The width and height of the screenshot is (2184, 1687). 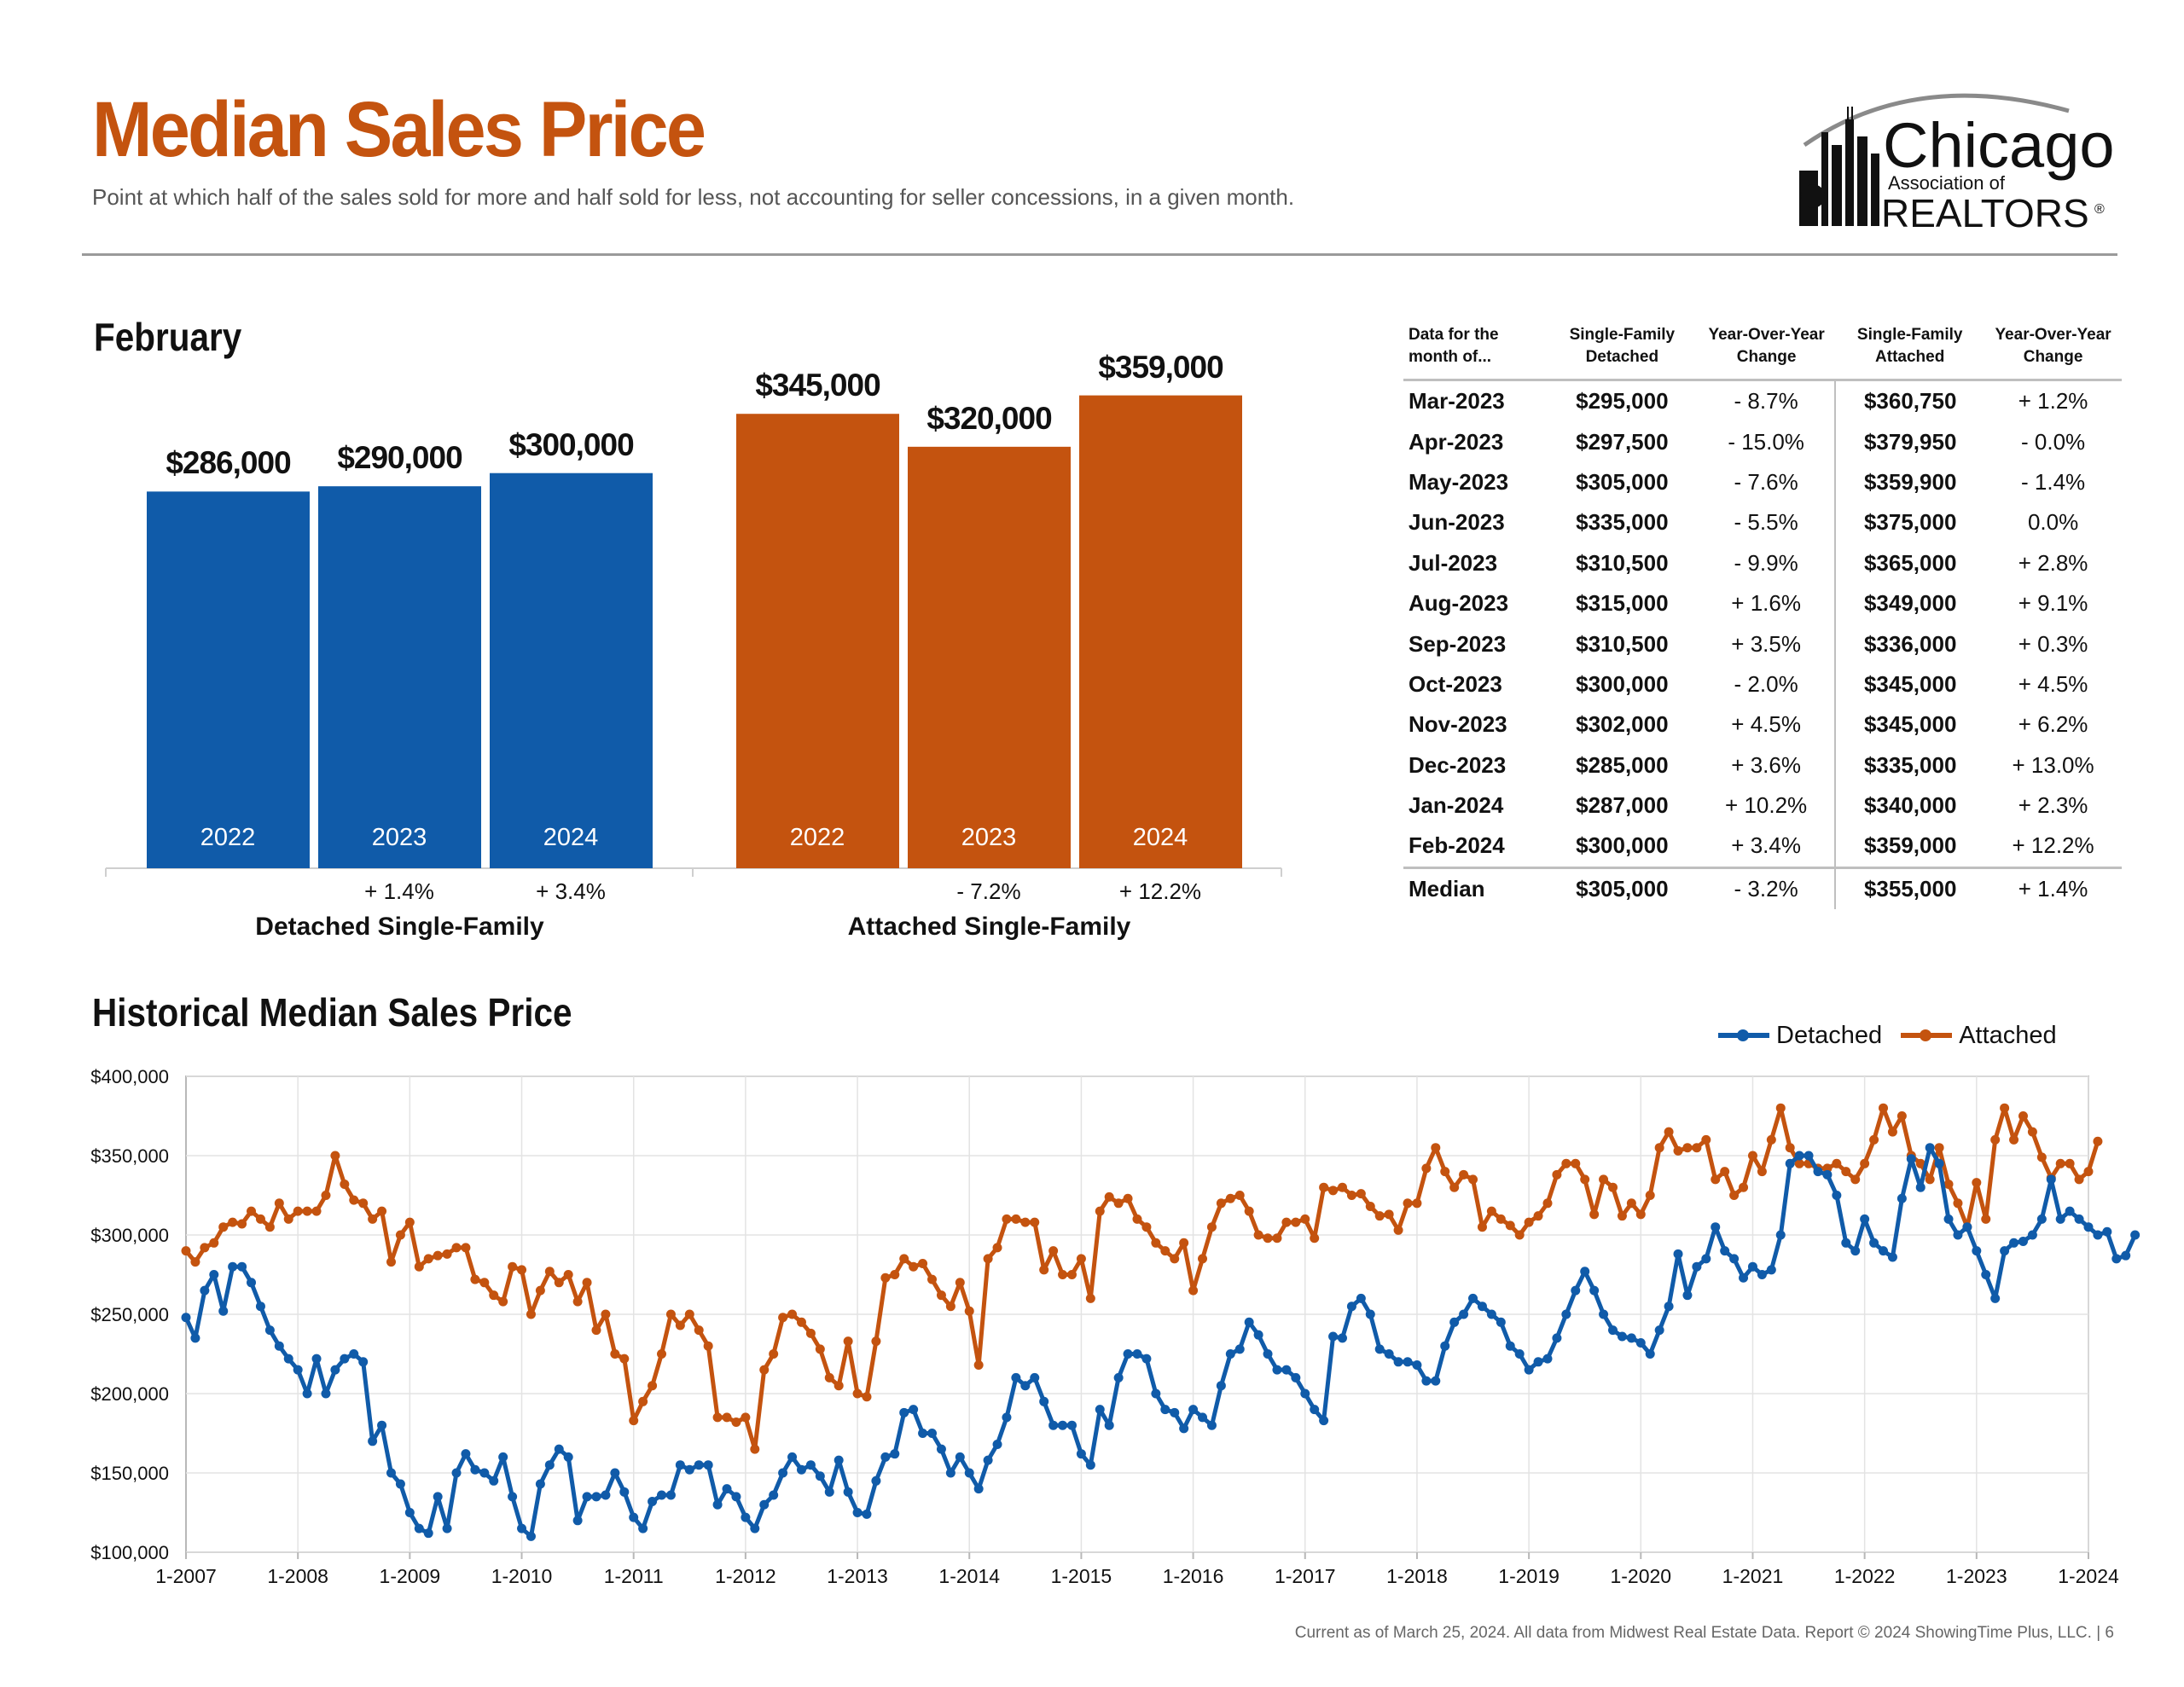 What do you see at coordinates (1457, 442) in the screenshot?
I see `table-cell: Apr-2023` at bounding box center [1457, 442].